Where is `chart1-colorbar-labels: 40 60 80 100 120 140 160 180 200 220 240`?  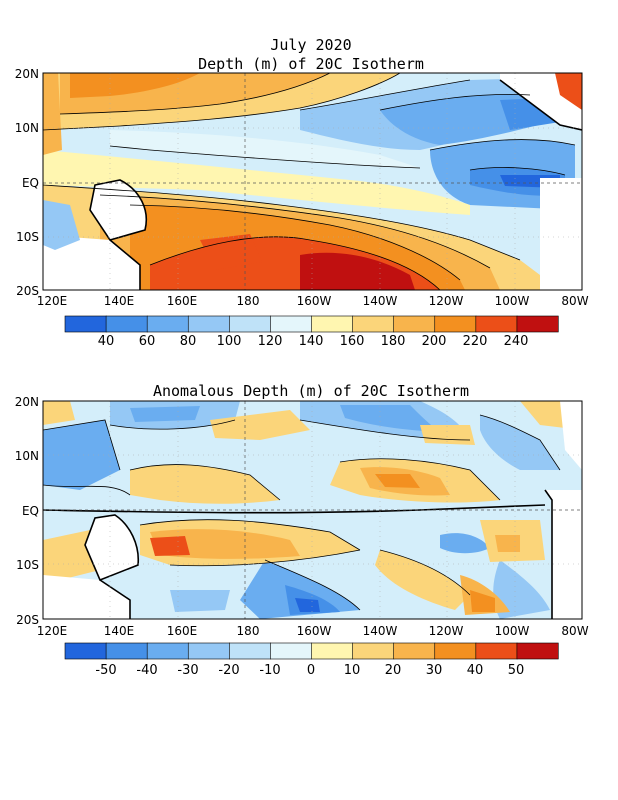
chart1-colorbar-labels: 40 60 80 100 120 140 160 180 200 220 240 is located at coordinates (313, 341).